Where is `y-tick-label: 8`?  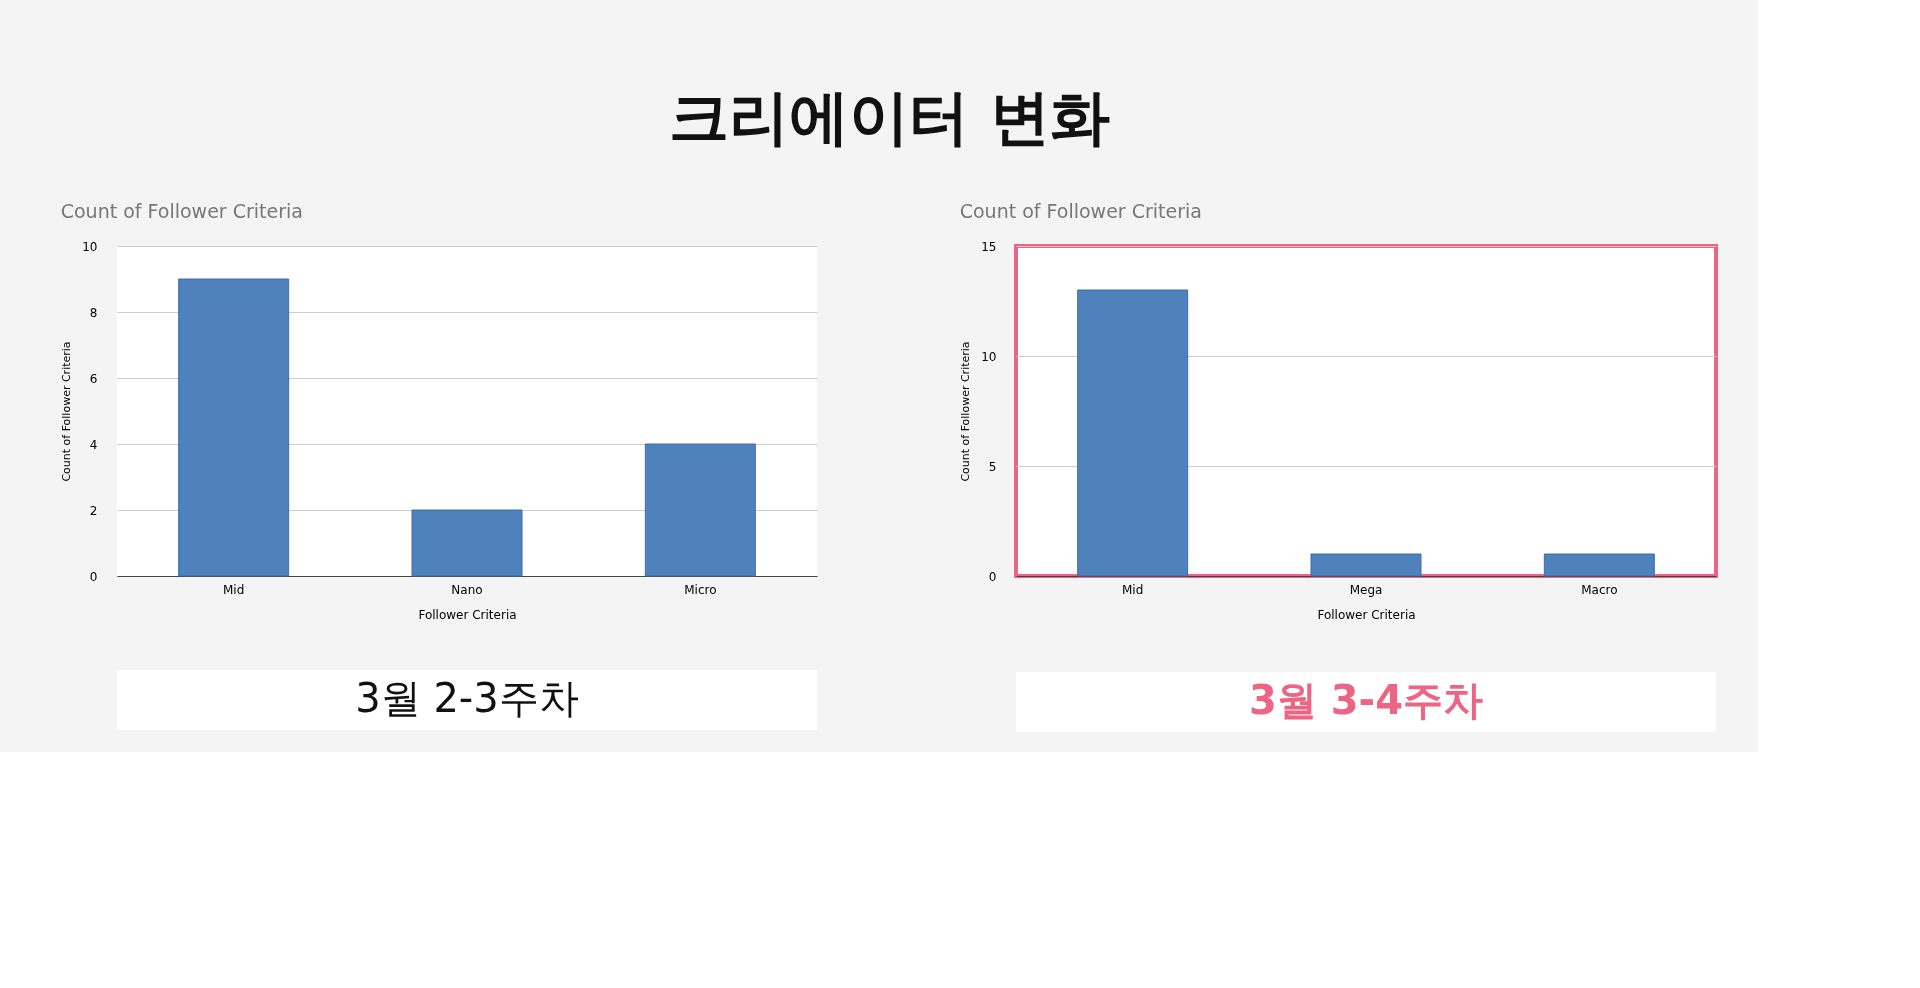
y-tick-label: 8 is located at coordinates (93, 312).